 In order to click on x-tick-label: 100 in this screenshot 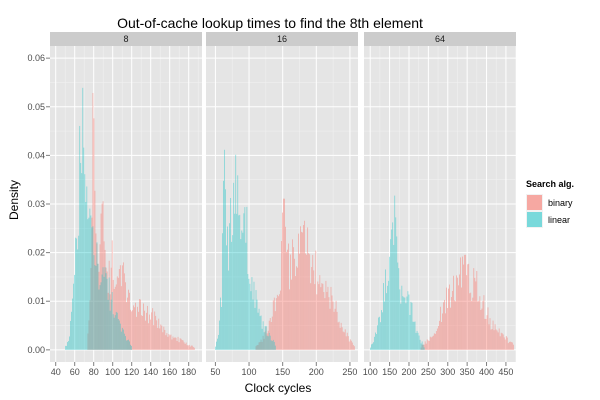, I will do `click(249, 372)`.